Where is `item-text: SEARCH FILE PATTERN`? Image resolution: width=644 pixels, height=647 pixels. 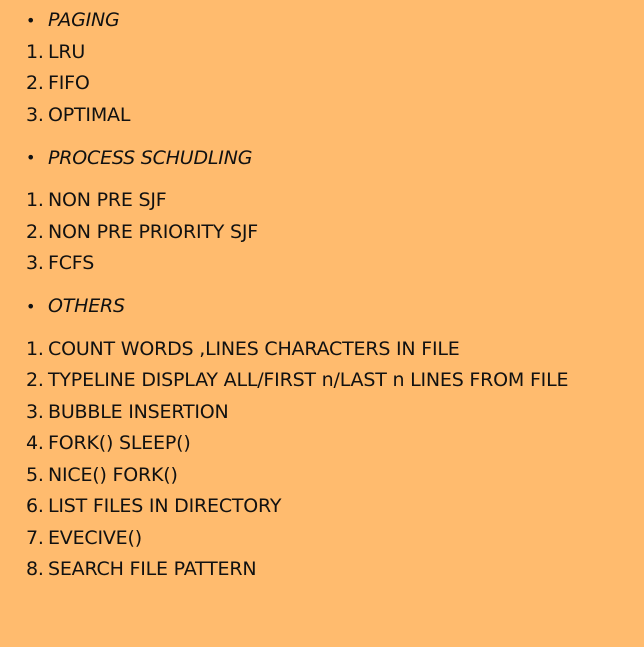
item-text: SEARCH FILE PATTERN is located at coordinates (152, 569).